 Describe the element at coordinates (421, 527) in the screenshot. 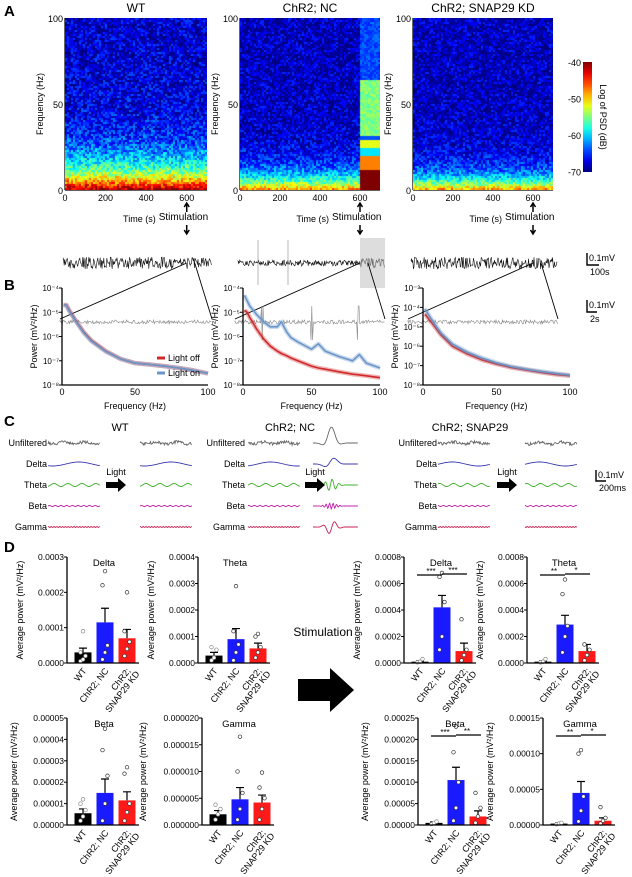

I see `band-label: Gamma` at that location.